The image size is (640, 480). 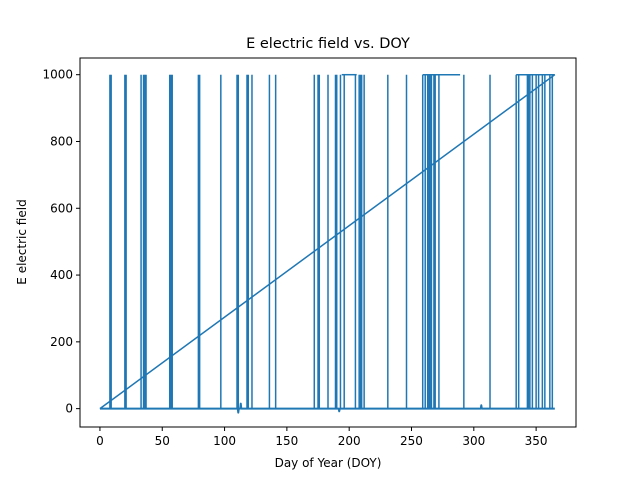 I want to click on y-tick-label: 1000, so click(x=57, y=75).